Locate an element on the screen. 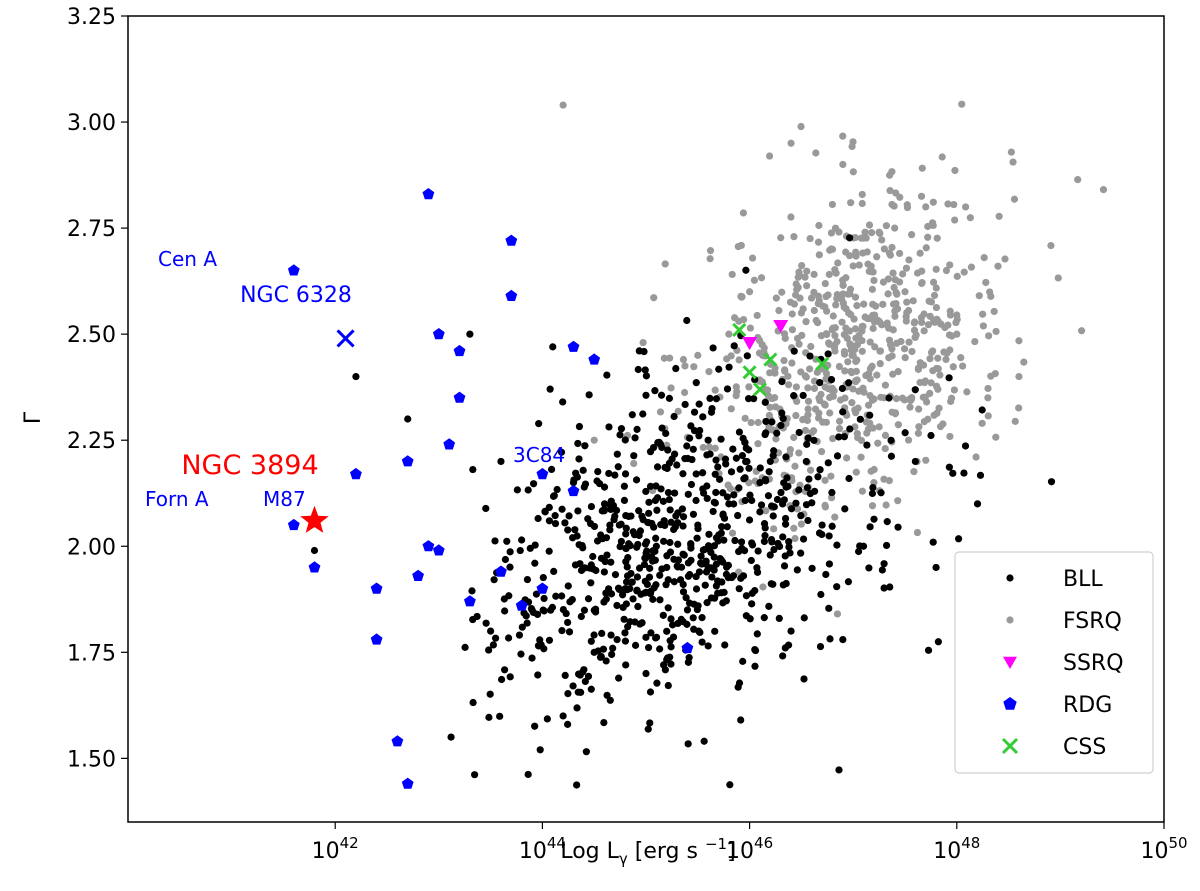 The image size is (1200, 891). css-point is located at coordinates (770, 359).